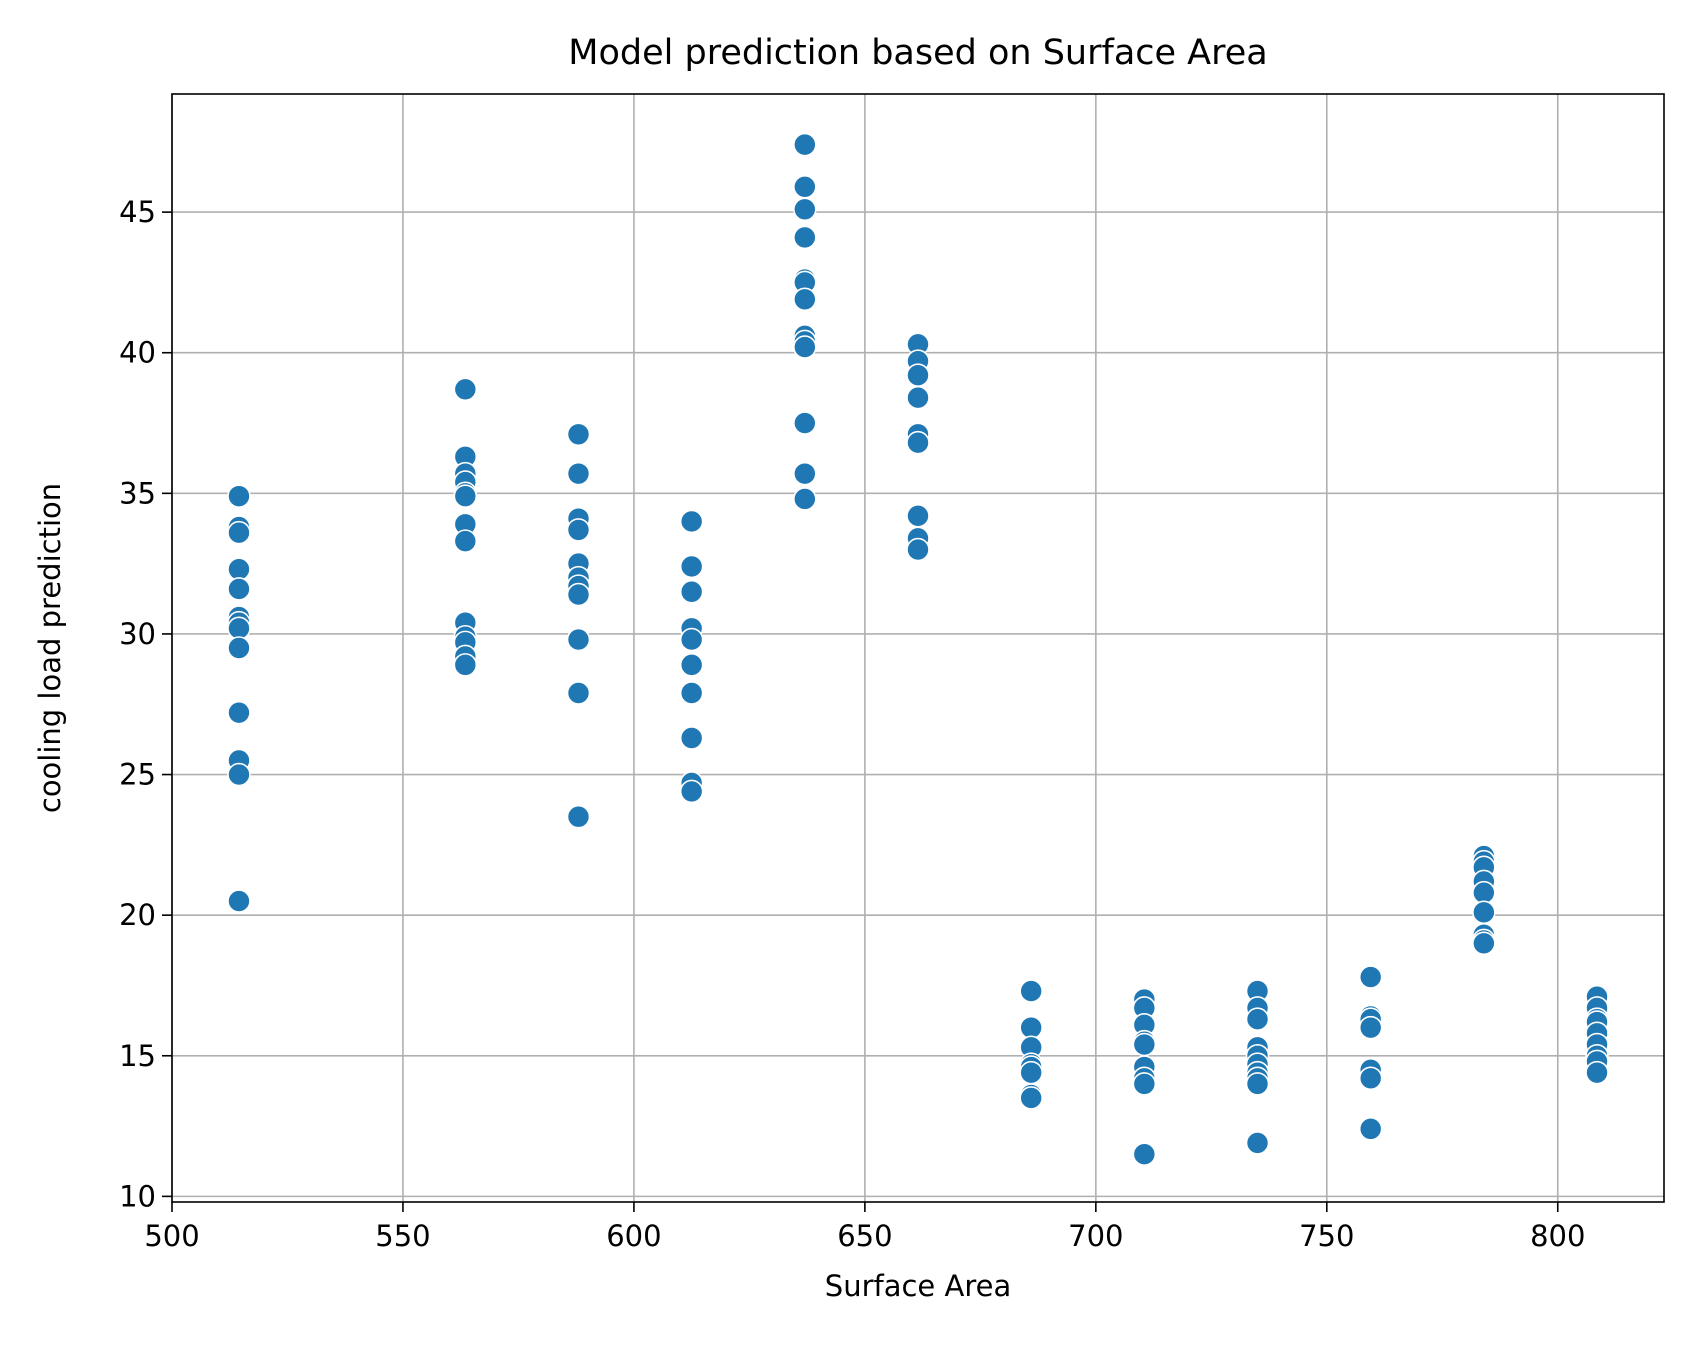 This screenshot has height=1361, width=1688. Describe the element at coordinates (137, 353) in the screenshot. I see `y-tick-label: 40` at that location.